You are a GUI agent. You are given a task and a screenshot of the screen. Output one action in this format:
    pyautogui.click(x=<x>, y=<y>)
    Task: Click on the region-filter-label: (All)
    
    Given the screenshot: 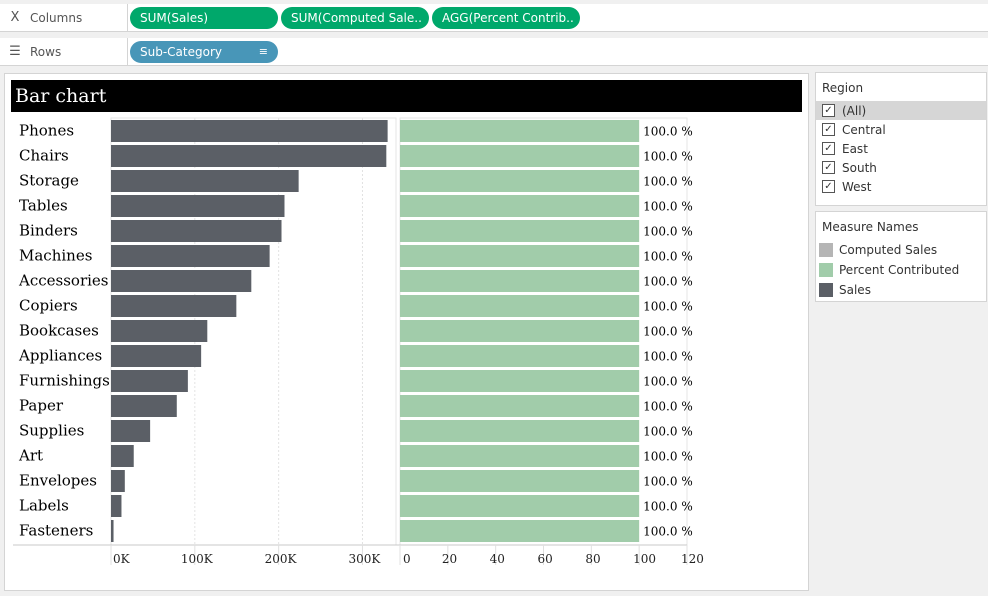 What is the action you would take?
    pyautogui.click(x=854, y=110)
    